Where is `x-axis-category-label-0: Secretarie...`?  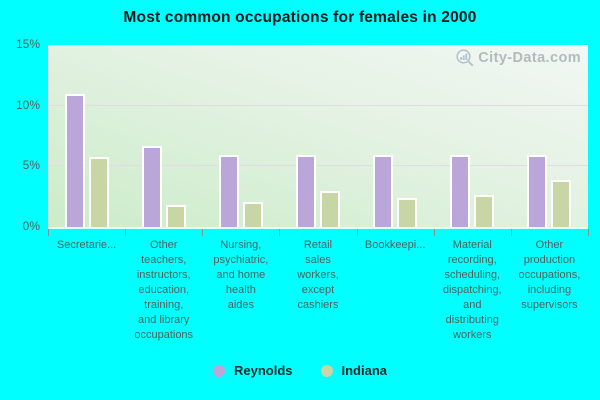
x-axis-category-label-0: Secretarie... is located at coordinates (86, 245).